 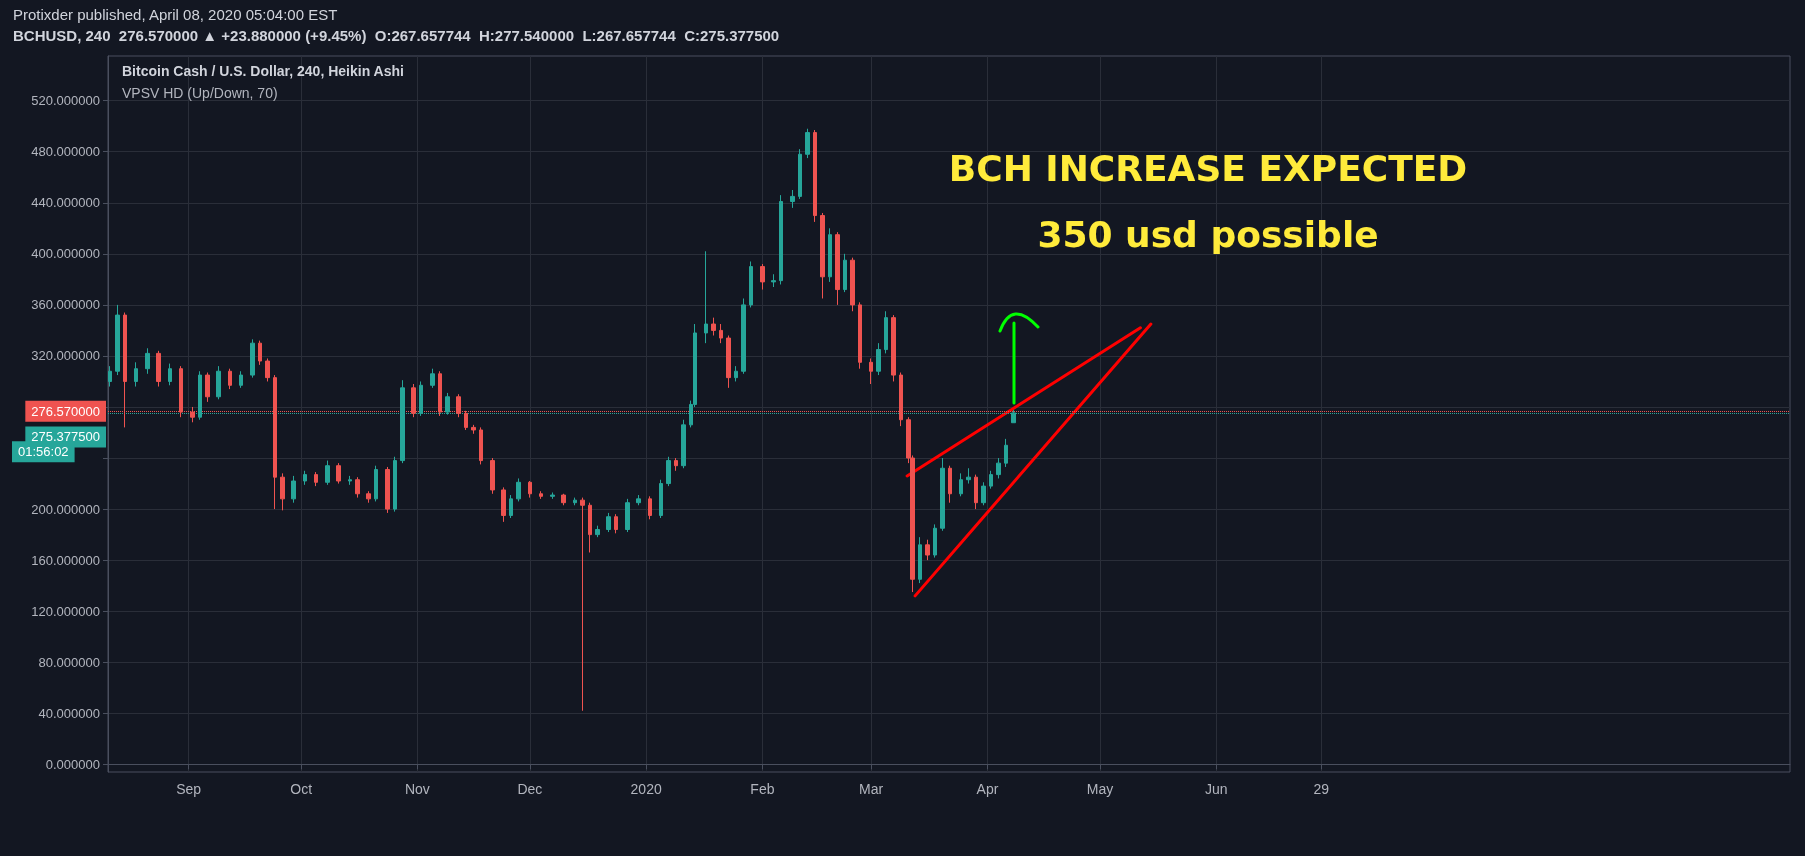 I want to click on y-tick-label: 160.000000, so click(x=65, y=560).